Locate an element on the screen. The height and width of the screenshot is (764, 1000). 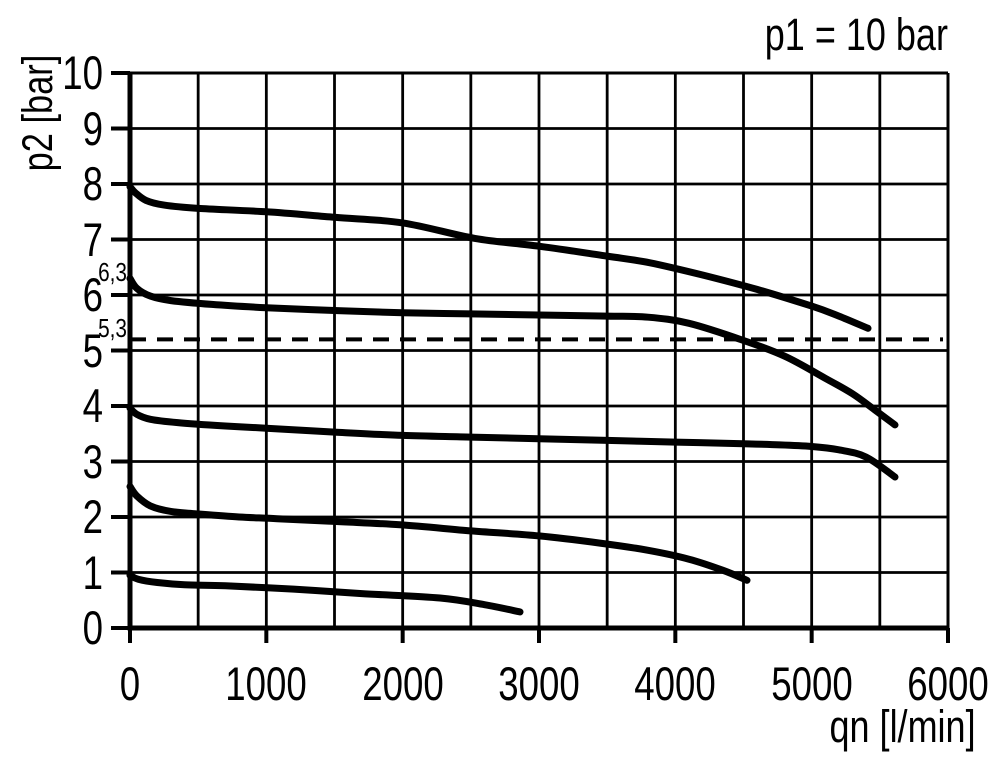
x-axis-label: qn [l/min] is located at coordinates (902, 726).